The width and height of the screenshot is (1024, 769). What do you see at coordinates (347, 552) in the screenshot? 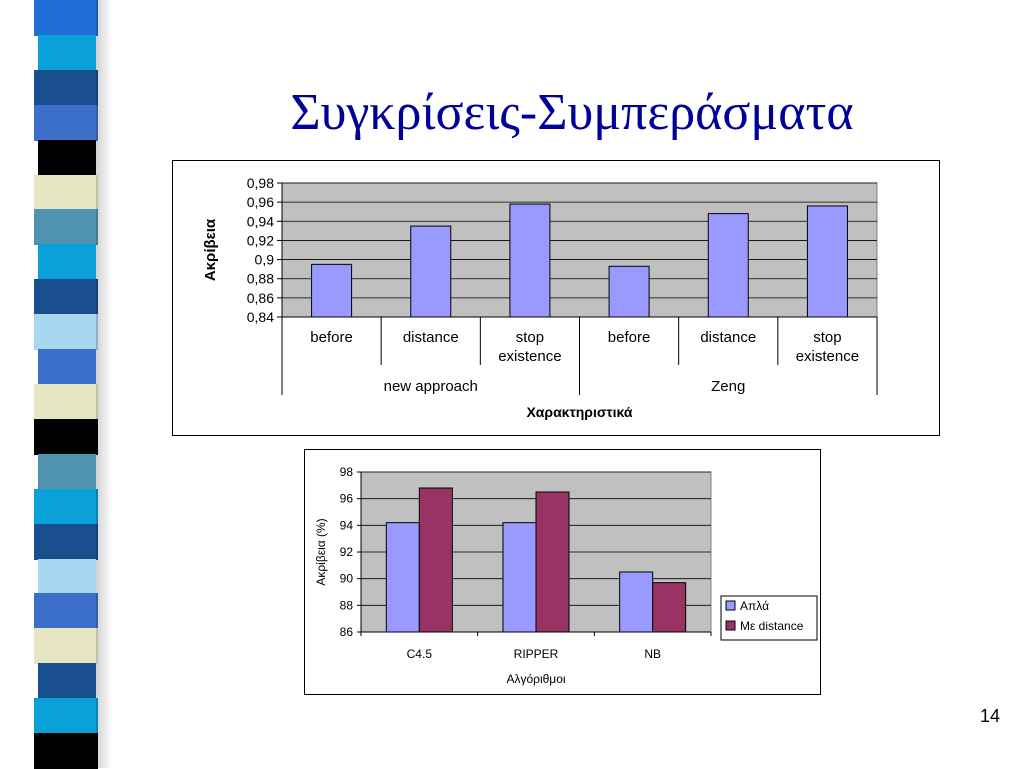
I see `y-tick-label: 92` at bounding box center [347, 552].